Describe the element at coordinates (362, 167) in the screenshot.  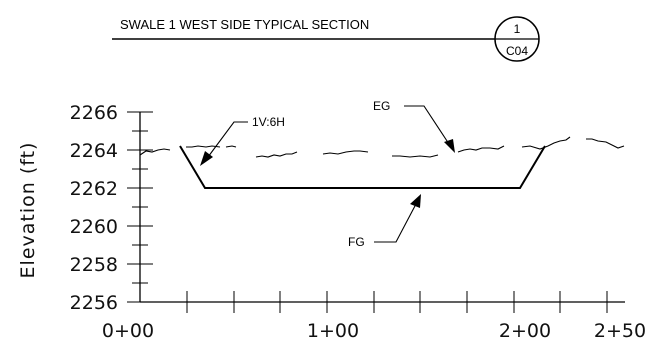
I see `finished-grade-line` at that location.